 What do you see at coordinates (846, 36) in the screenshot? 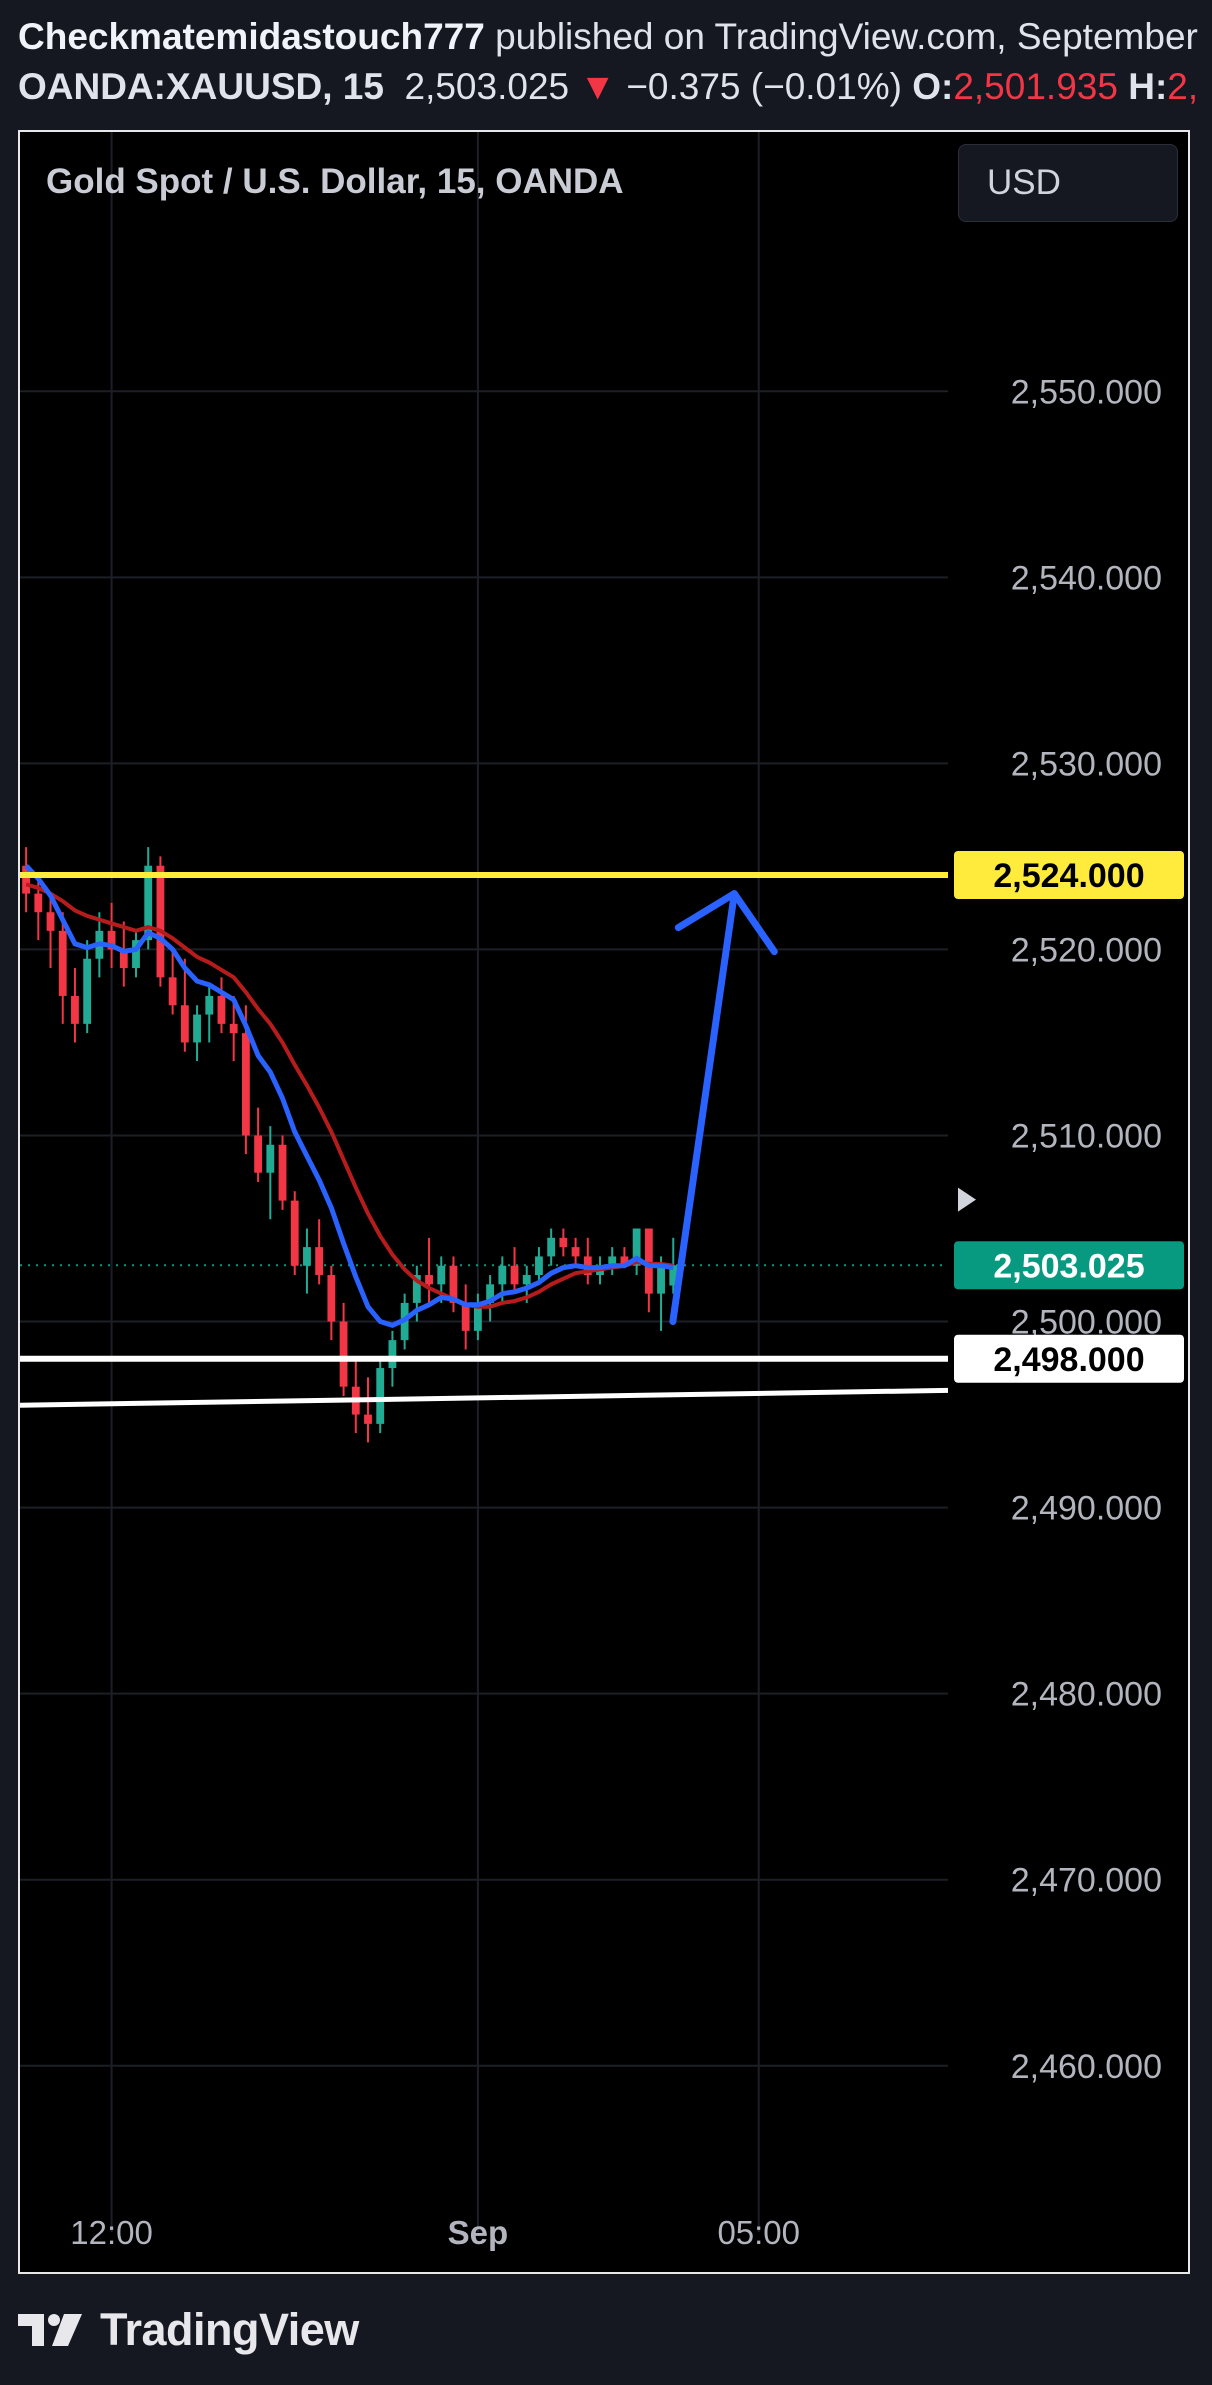
I see `published-text: published on TradingView.com, September` at bounding box center [846, 36].